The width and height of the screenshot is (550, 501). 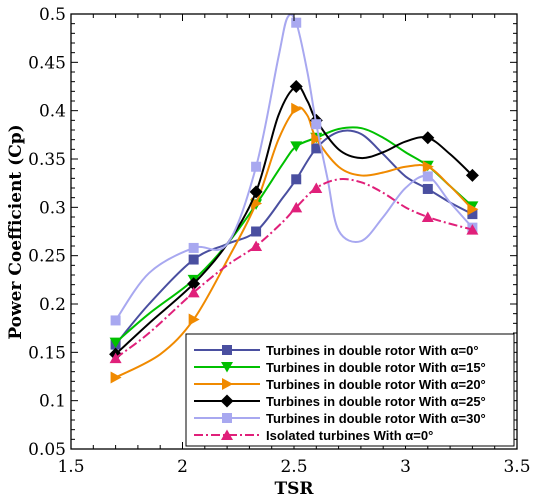 What do you see at coordinates (52, 15) in the screenshot?
I see `y-tick-label: 0.5` at bounding box center [52, 15].